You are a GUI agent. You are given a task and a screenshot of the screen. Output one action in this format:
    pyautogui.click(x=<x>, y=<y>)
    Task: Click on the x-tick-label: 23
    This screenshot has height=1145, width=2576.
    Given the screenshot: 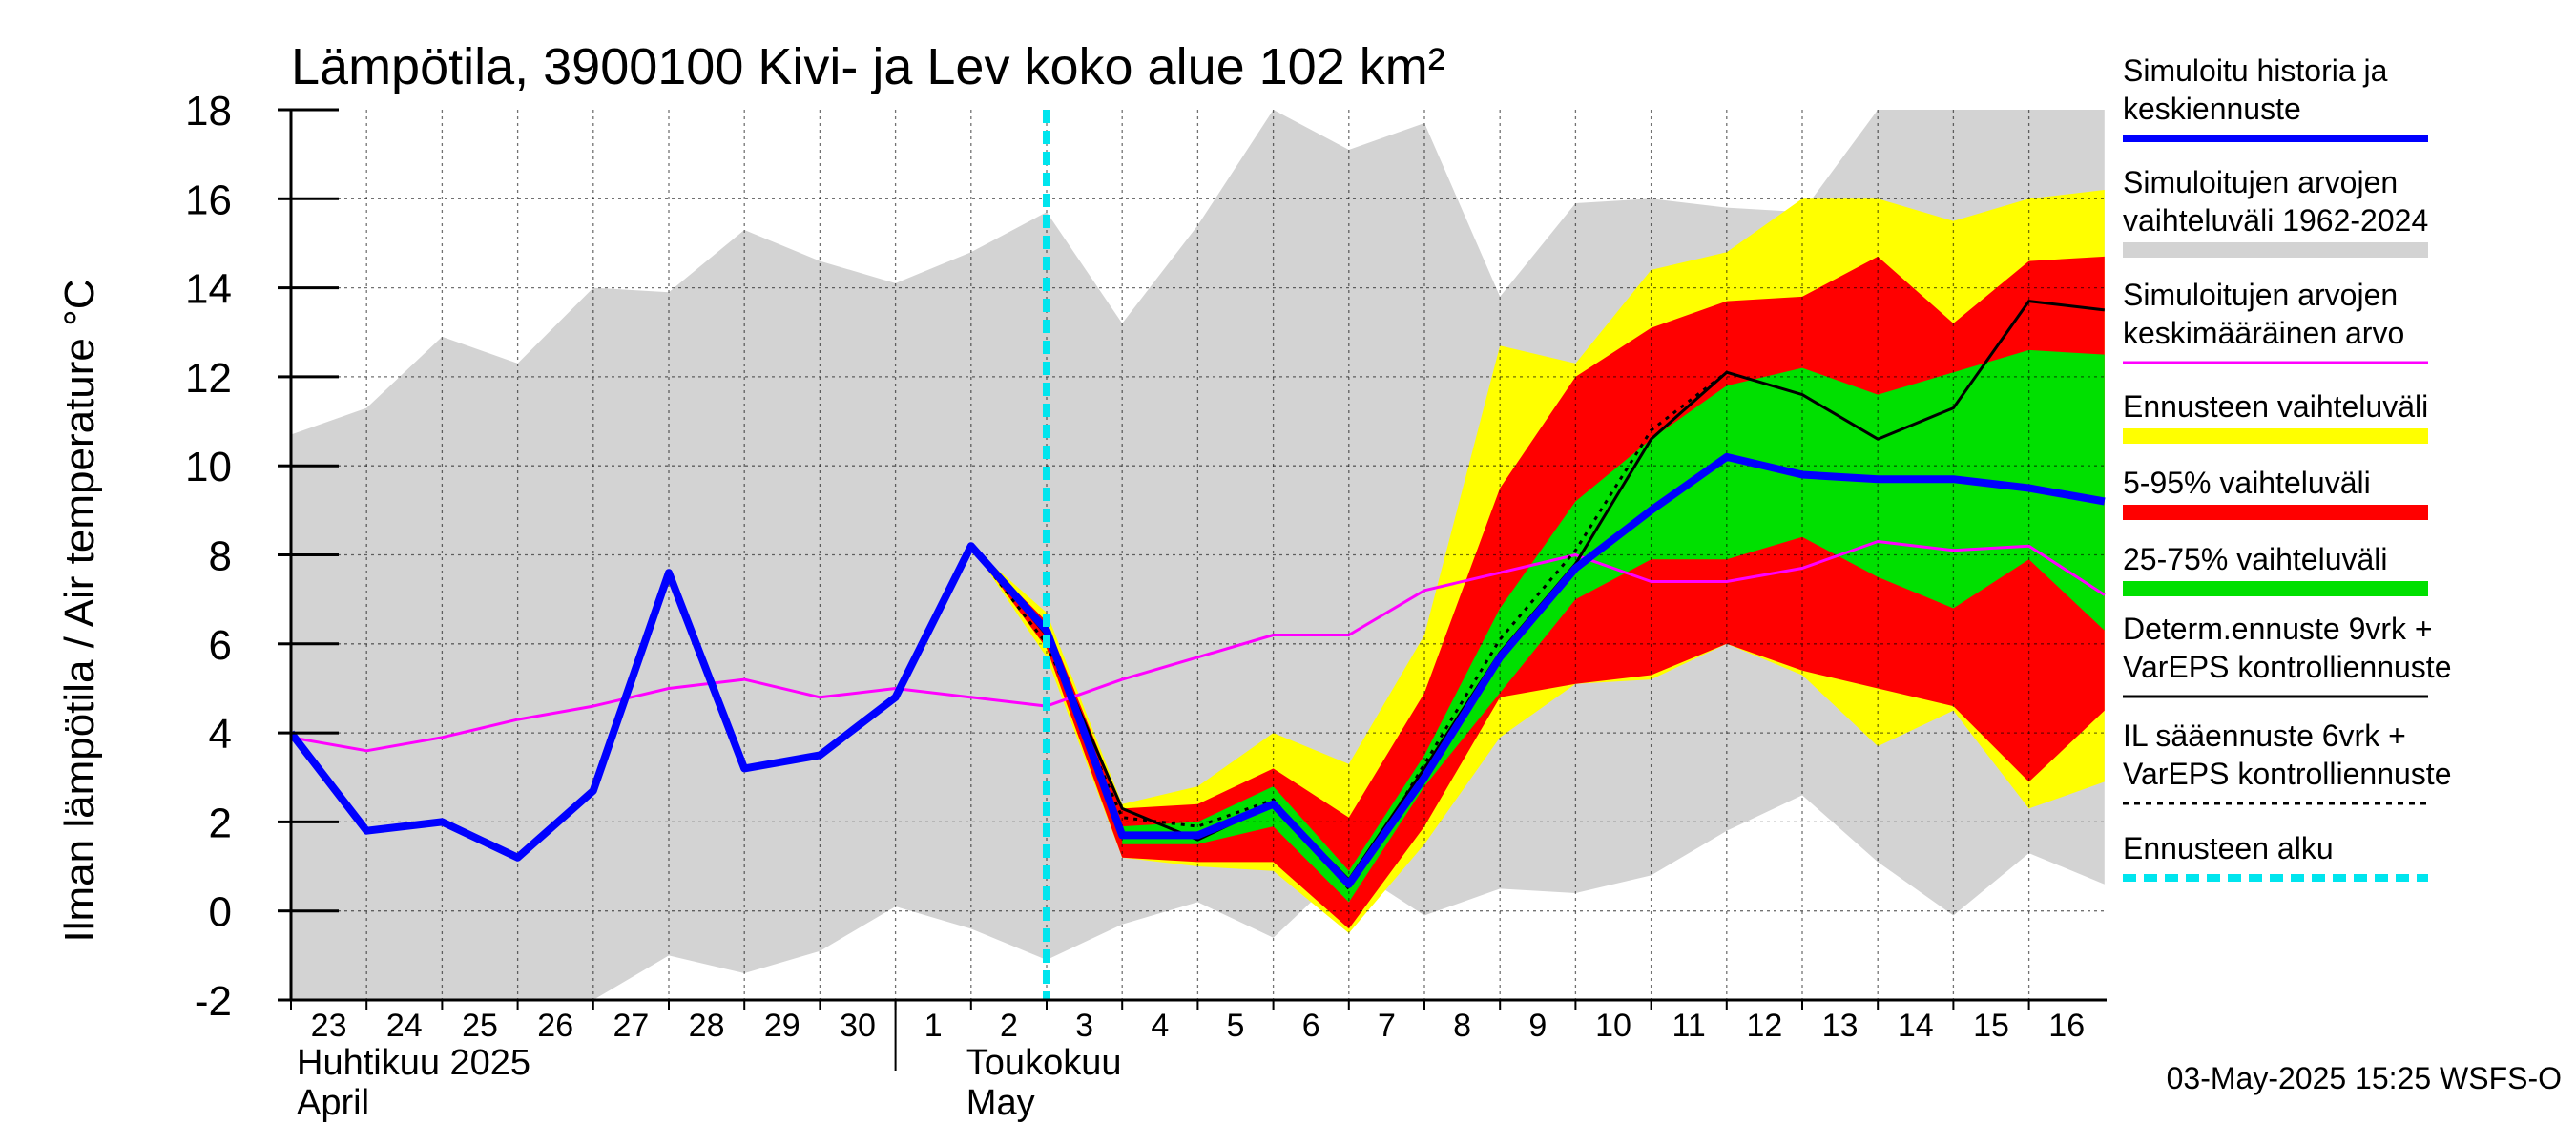 What is the action you would take?
    pyautogui.click(x=329, y=1026)
    